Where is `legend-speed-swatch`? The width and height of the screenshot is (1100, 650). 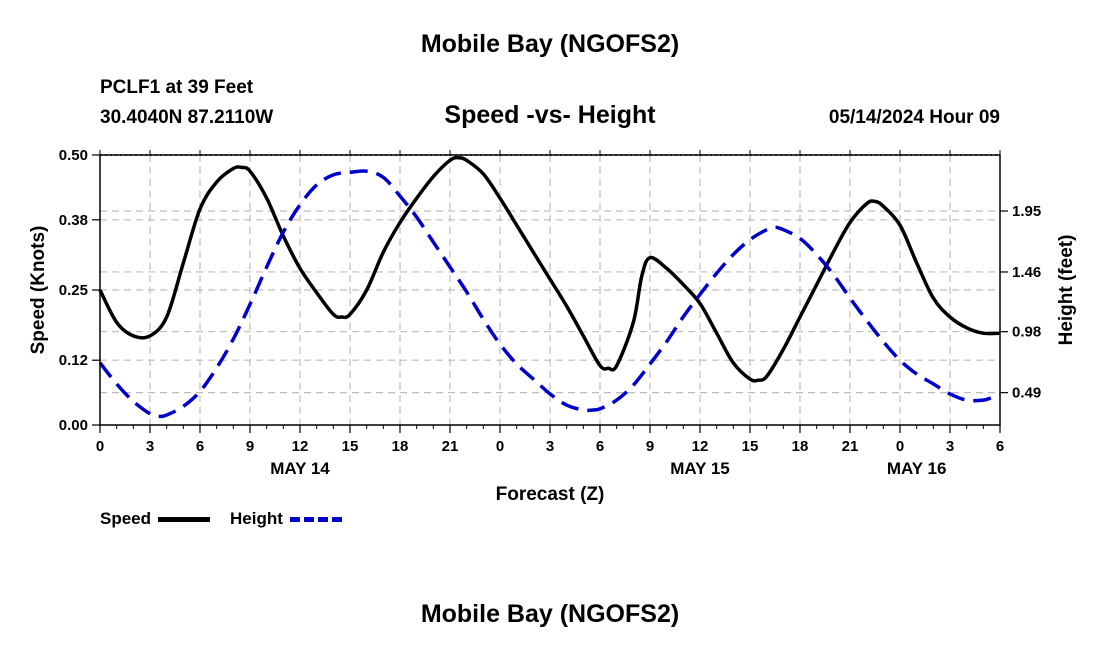 legend-speed-swatch is located at coordinates (183, 520).